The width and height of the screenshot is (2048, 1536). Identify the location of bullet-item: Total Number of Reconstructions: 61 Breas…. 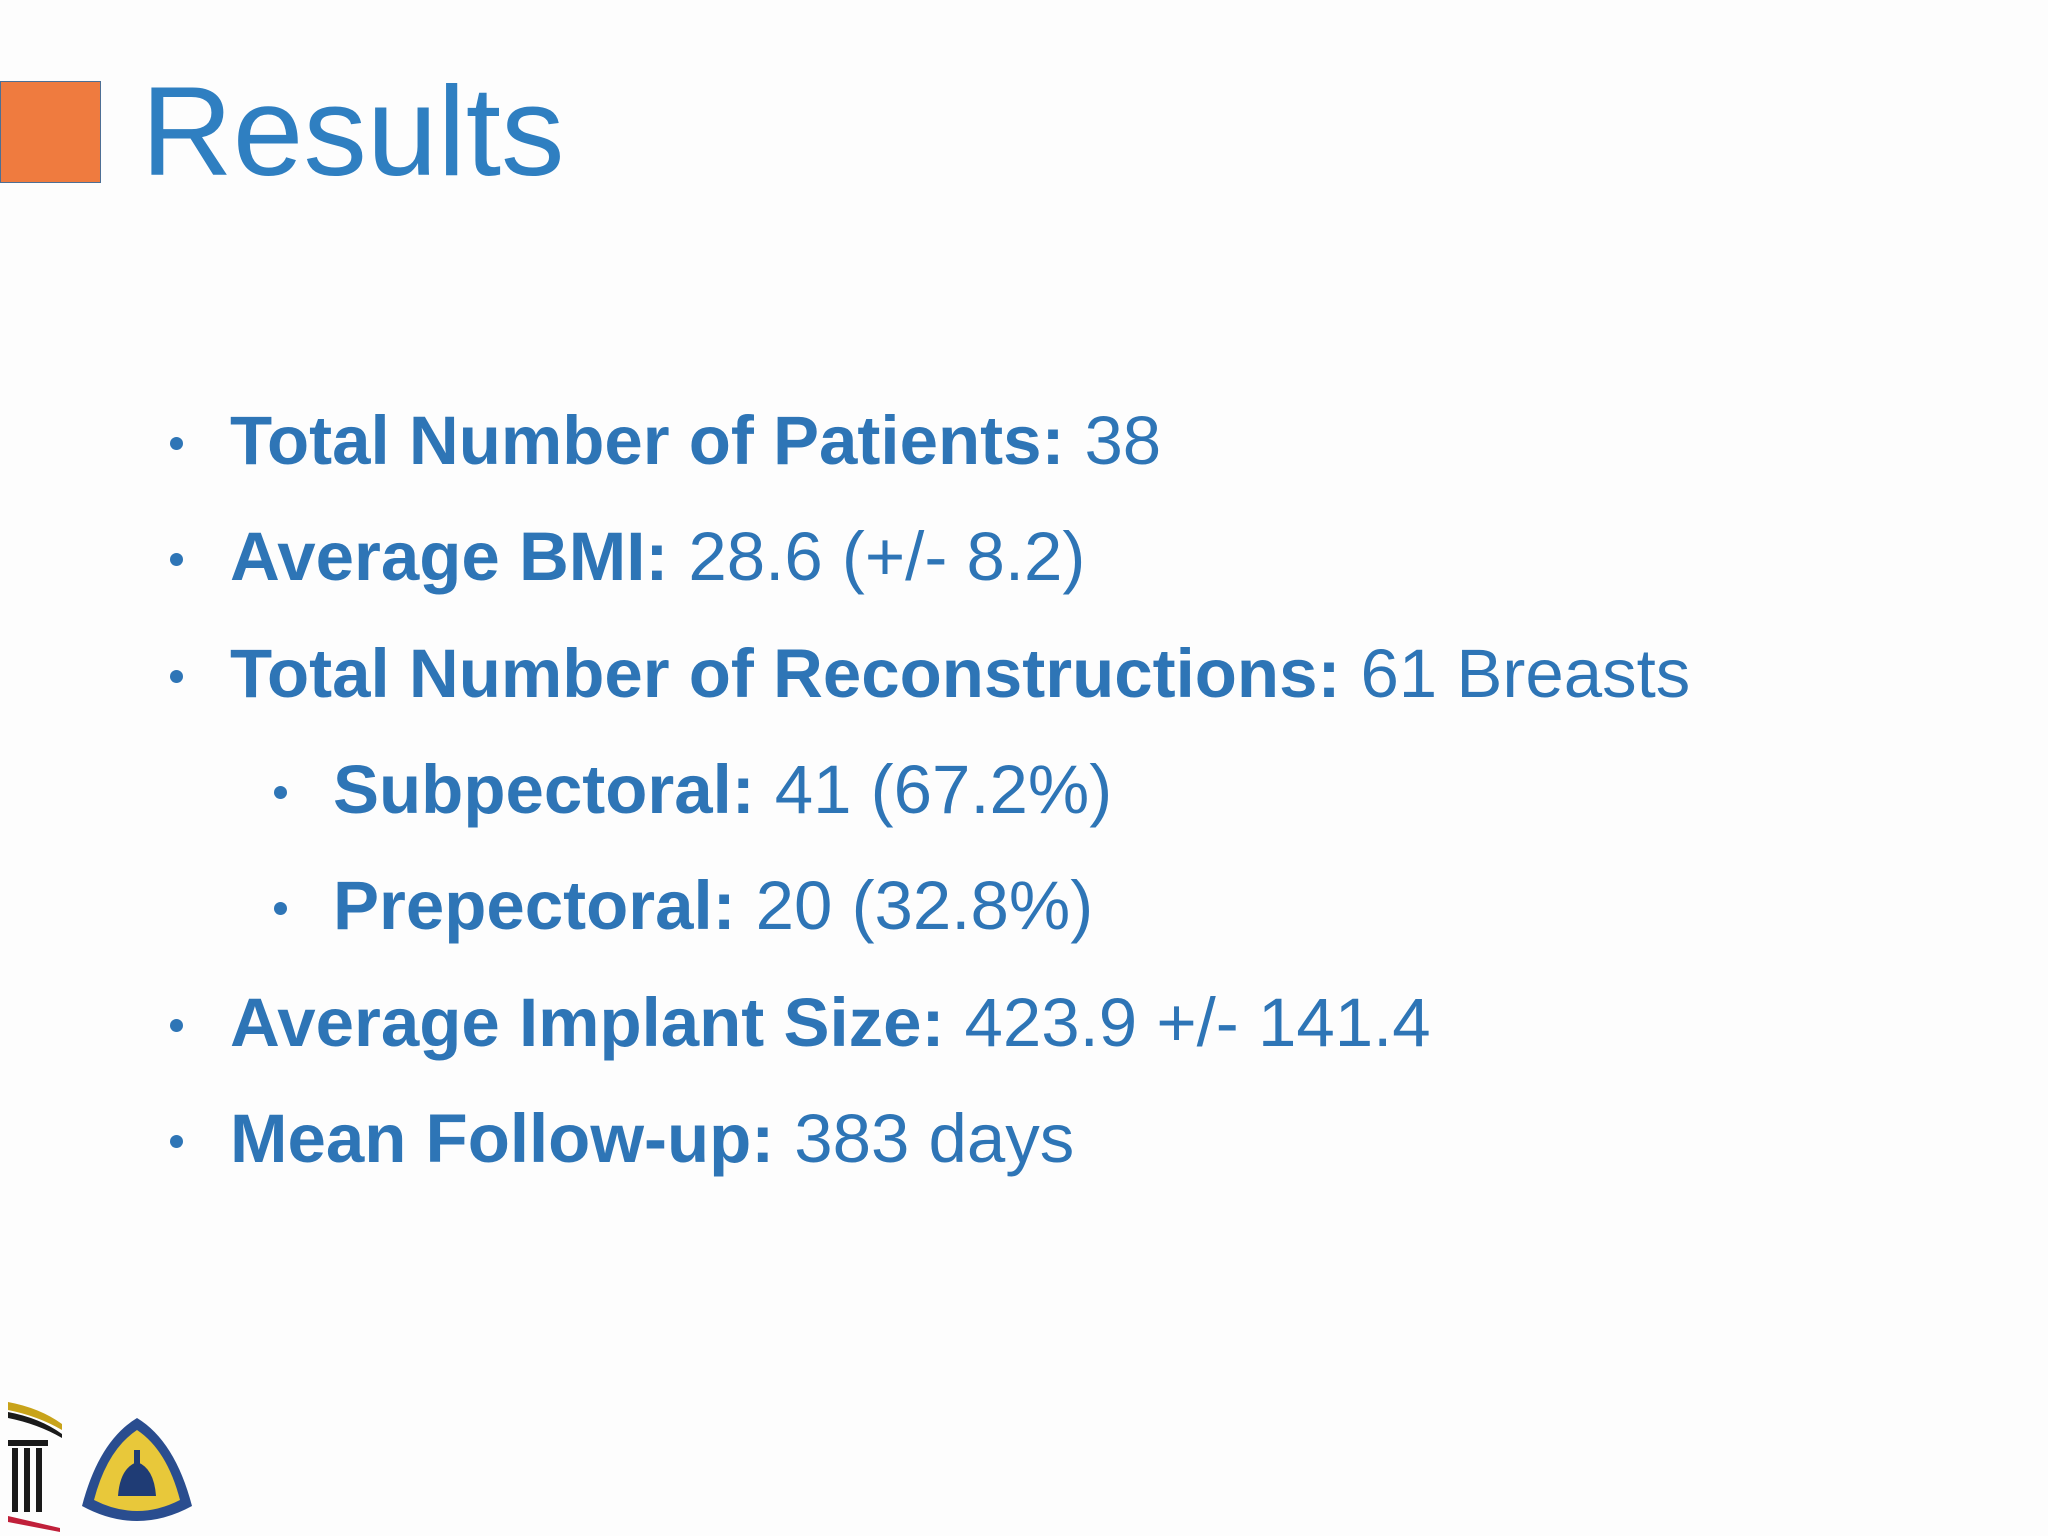
(960, 673).